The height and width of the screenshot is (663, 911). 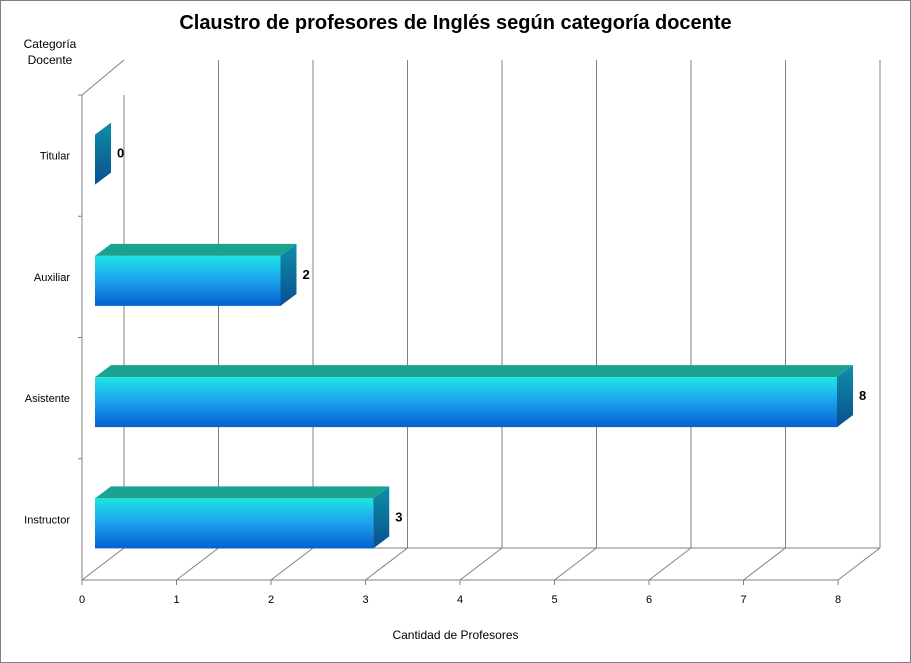 What do you see at coordinates (271, 600) in the screenshot?
I see `x-tick-label: 2` at bounding box center [271, 600].